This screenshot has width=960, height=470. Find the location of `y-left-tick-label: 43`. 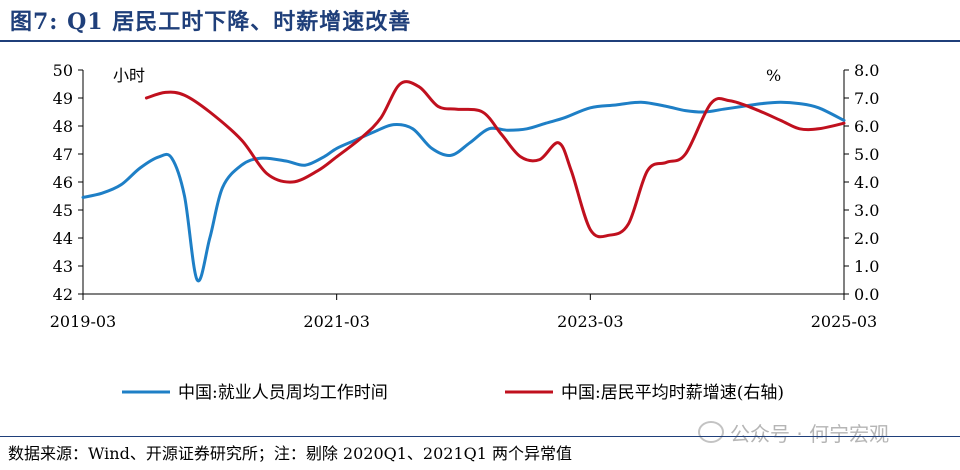

y-left-tick-label: 43 is located at coordinates (63, 266).